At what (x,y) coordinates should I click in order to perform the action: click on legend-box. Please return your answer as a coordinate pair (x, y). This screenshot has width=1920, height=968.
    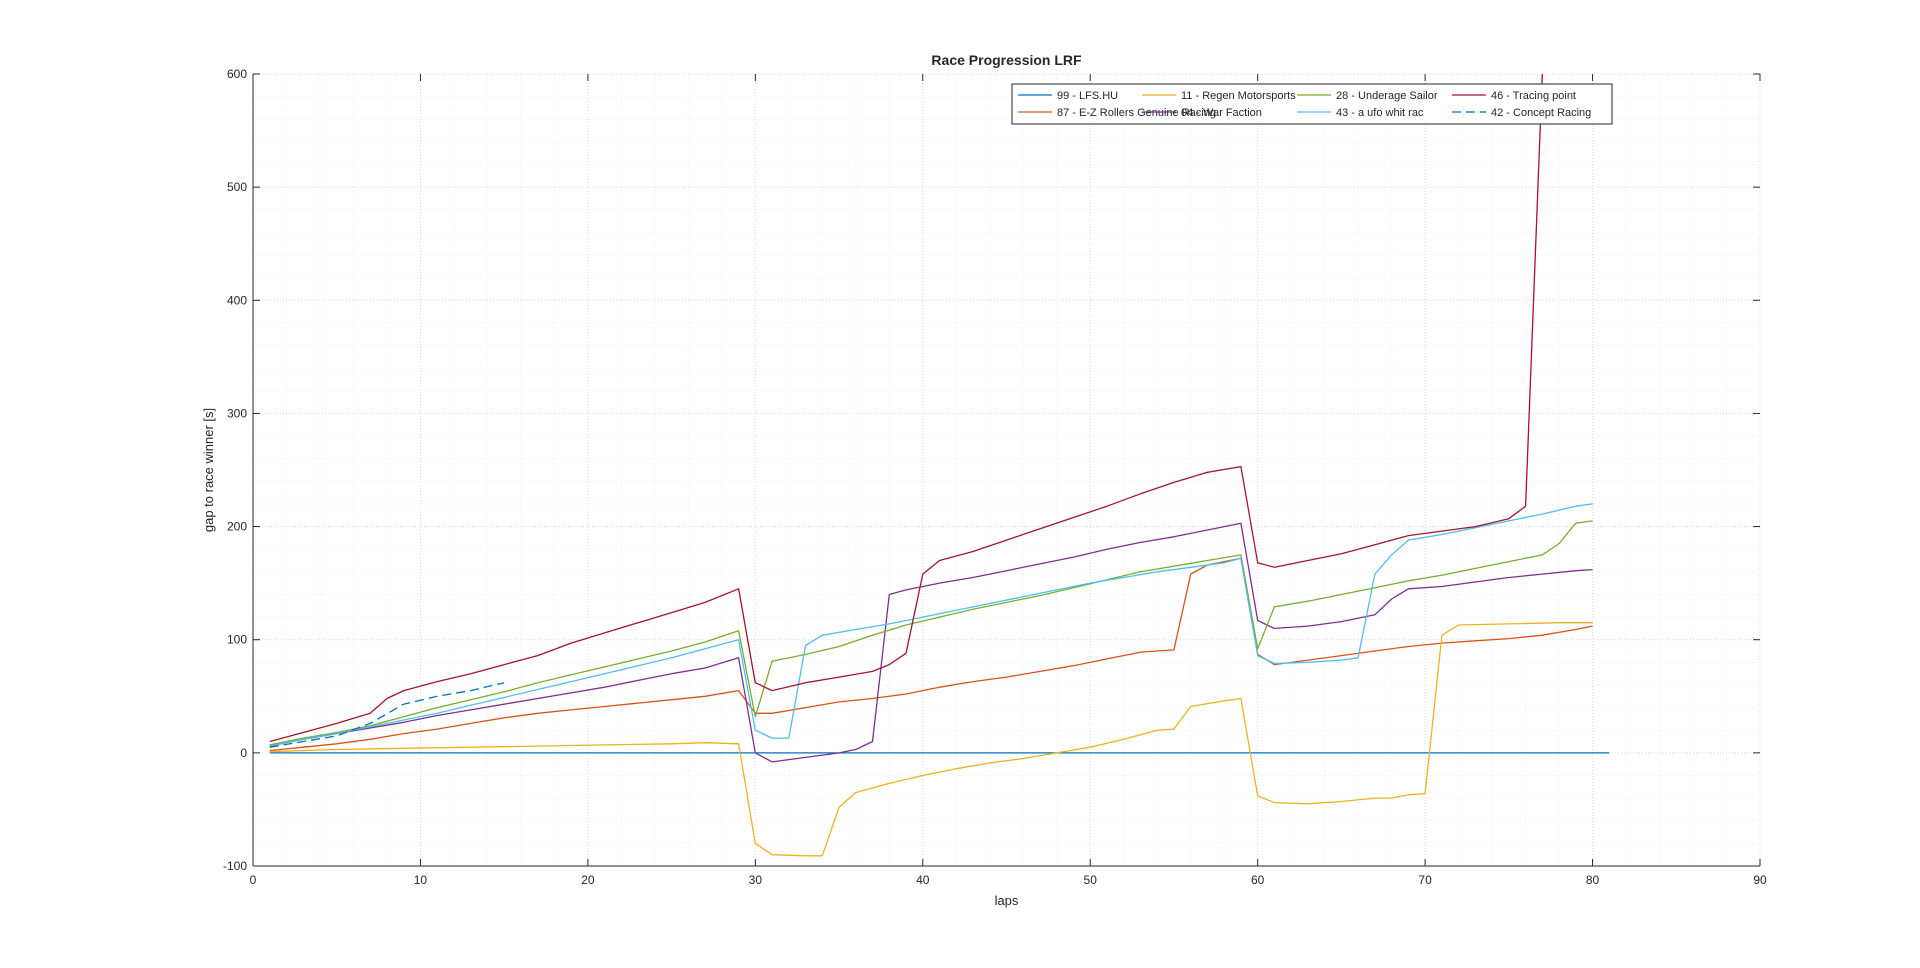
    Looking at the image, I should click on (1312, 104).